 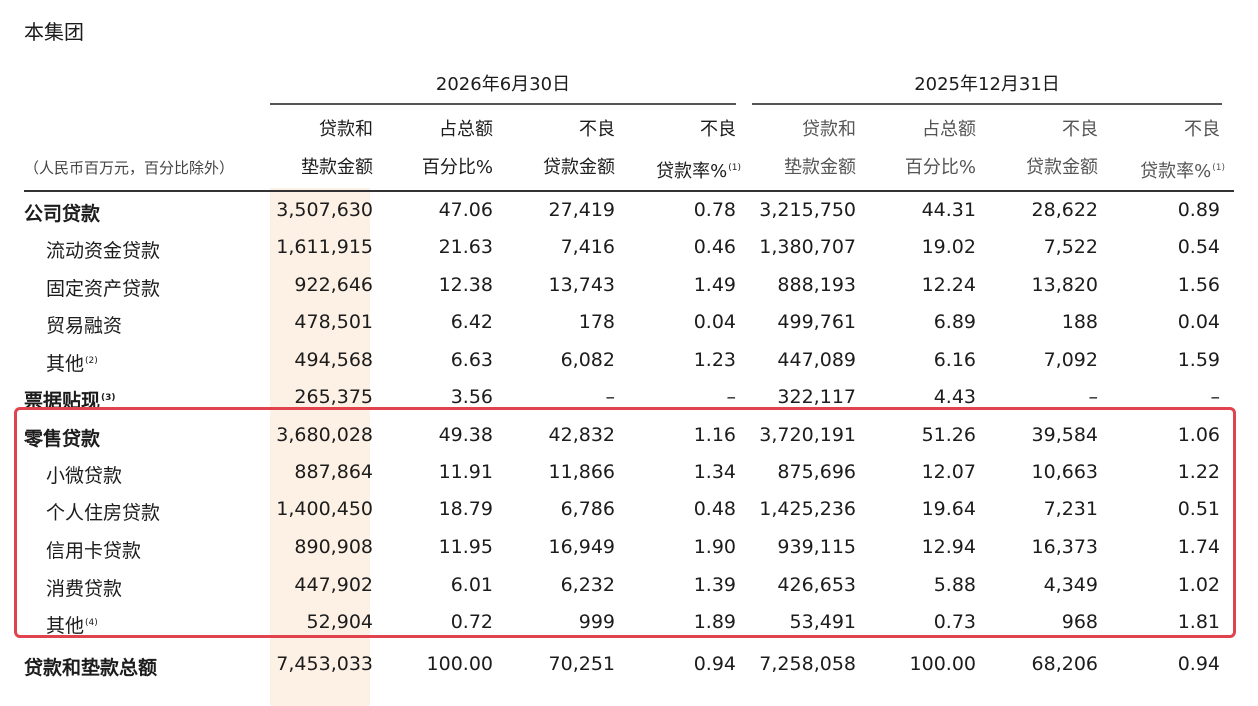 What do you see at coordinates (84, 324) in the screenshot?
I see `row-label: 贸易融资` at bounding box center [84, 324].